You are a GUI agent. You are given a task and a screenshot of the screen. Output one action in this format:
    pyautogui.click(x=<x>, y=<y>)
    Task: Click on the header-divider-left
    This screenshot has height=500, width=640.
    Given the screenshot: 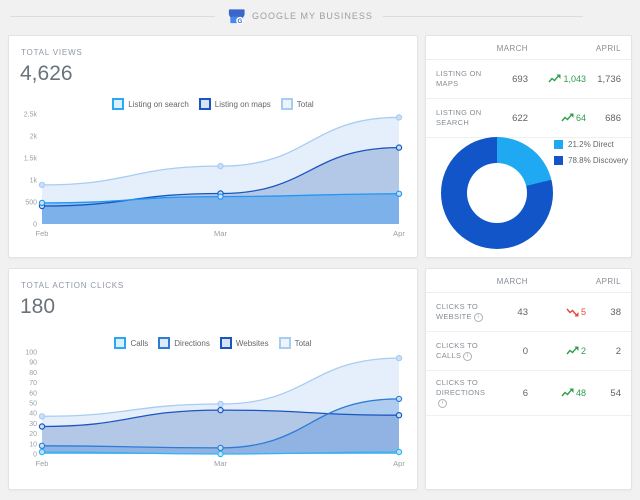 What is the action you would take?
    pyautogui.click(x=112, y=16)
    